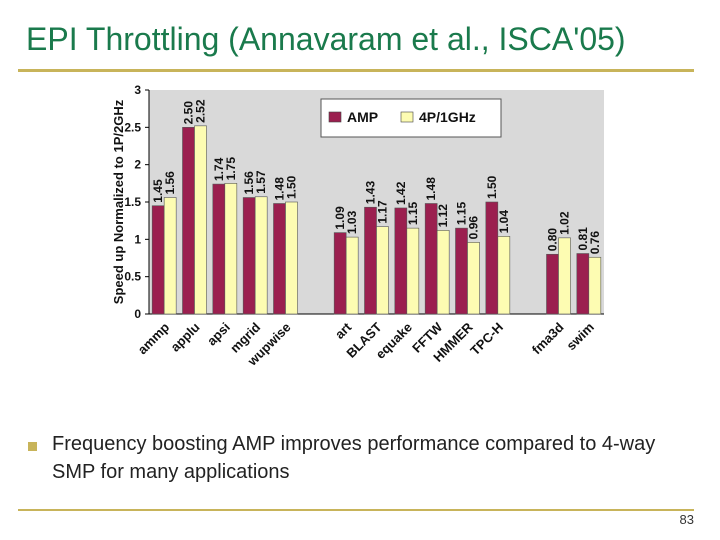 Image resolution: width=720 pixels, height=540 pixels. What do you see at coordinates (548, 338) in the screenshot?
I see `x-tick-label: fma3d` at bounding box center [548, 338].